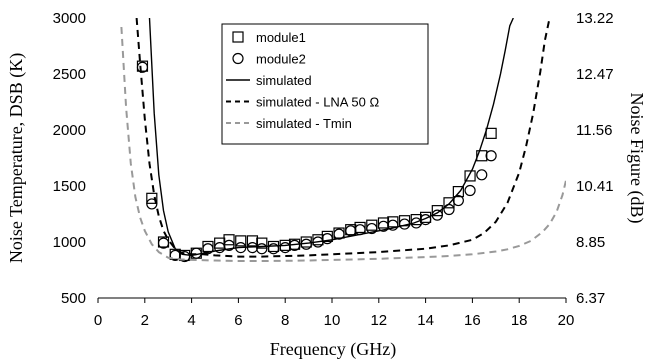 The image size is (649, 362). I want to click on y2-tick-label: 12.47, so click(595, 74).